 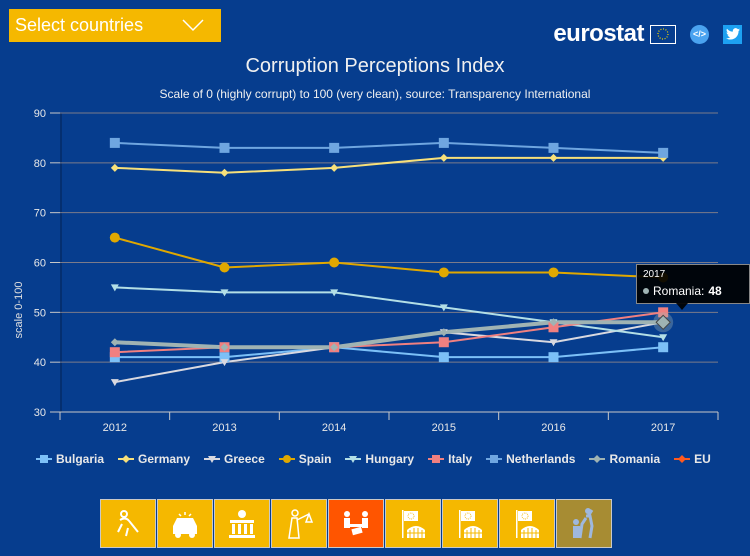 What do you see at coordinates (699, 34) in the screenshot?
I see `embed-code-button: </>` at bounding box center [699, 34].